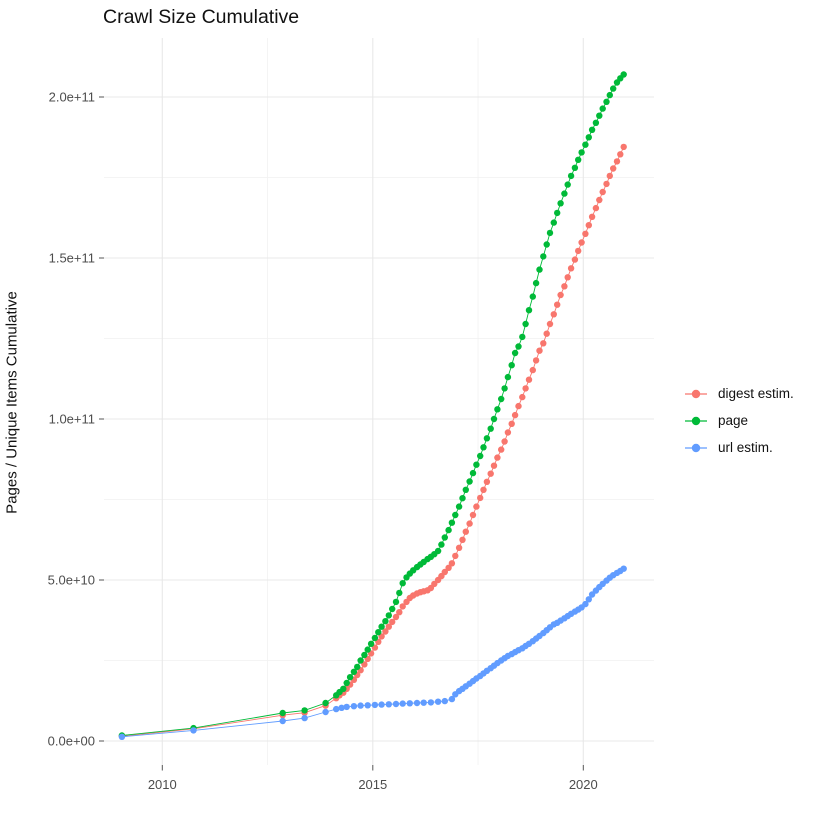 Image resolution: width=826 pixels, height=827 pixels. I want to click on y-axis-title: Pages / Unique Items Cumulative, so click(12, 402).